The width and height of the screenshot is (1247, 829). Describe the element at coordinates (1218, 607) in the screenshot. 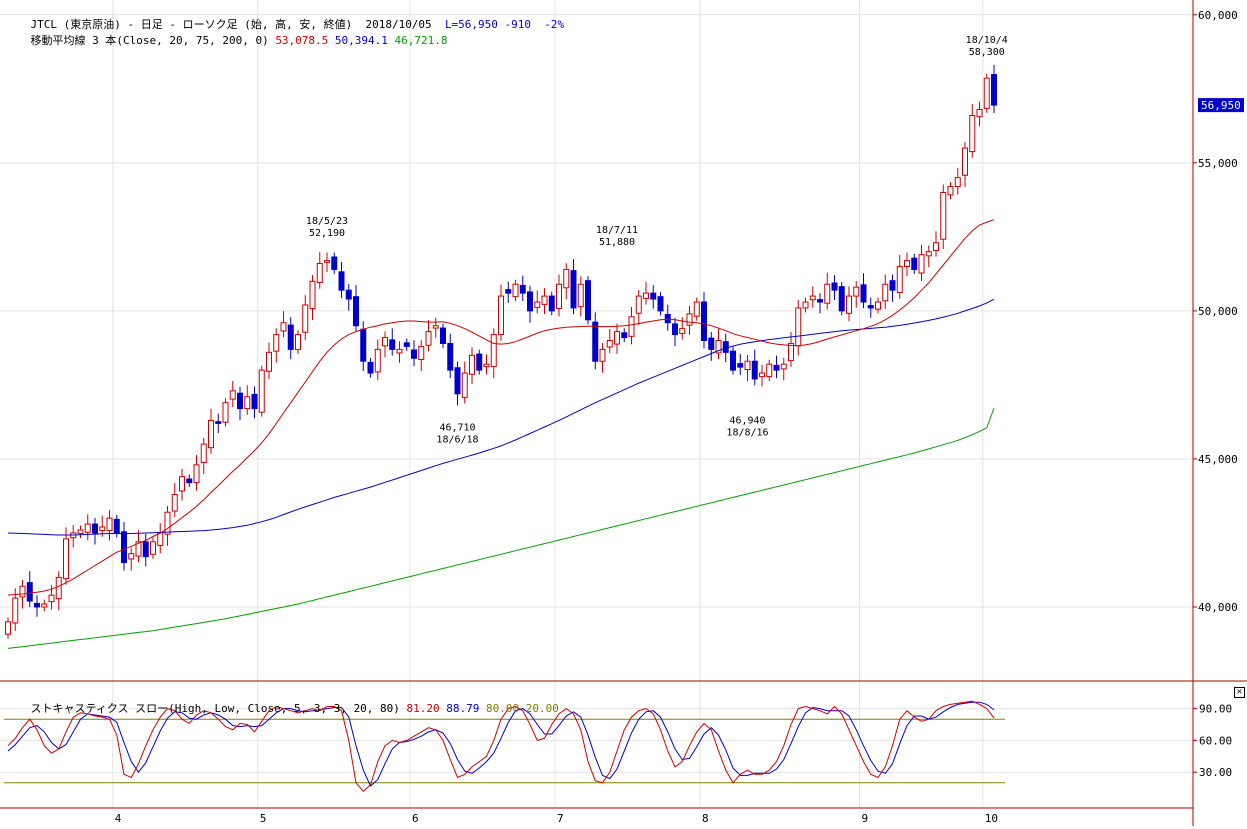

I see `price-tick-label: 40,000` at that location.